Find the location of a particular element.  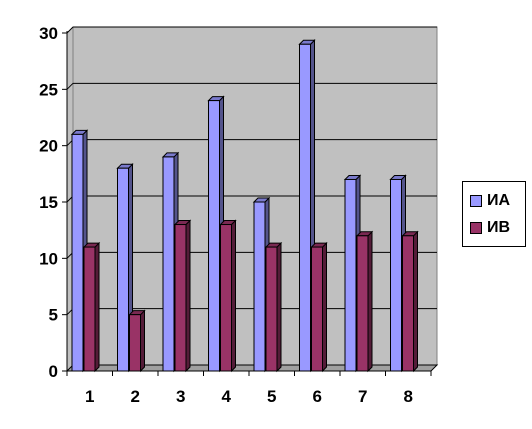

legend-label-ia: ИА is located at coordinates (499, 200).